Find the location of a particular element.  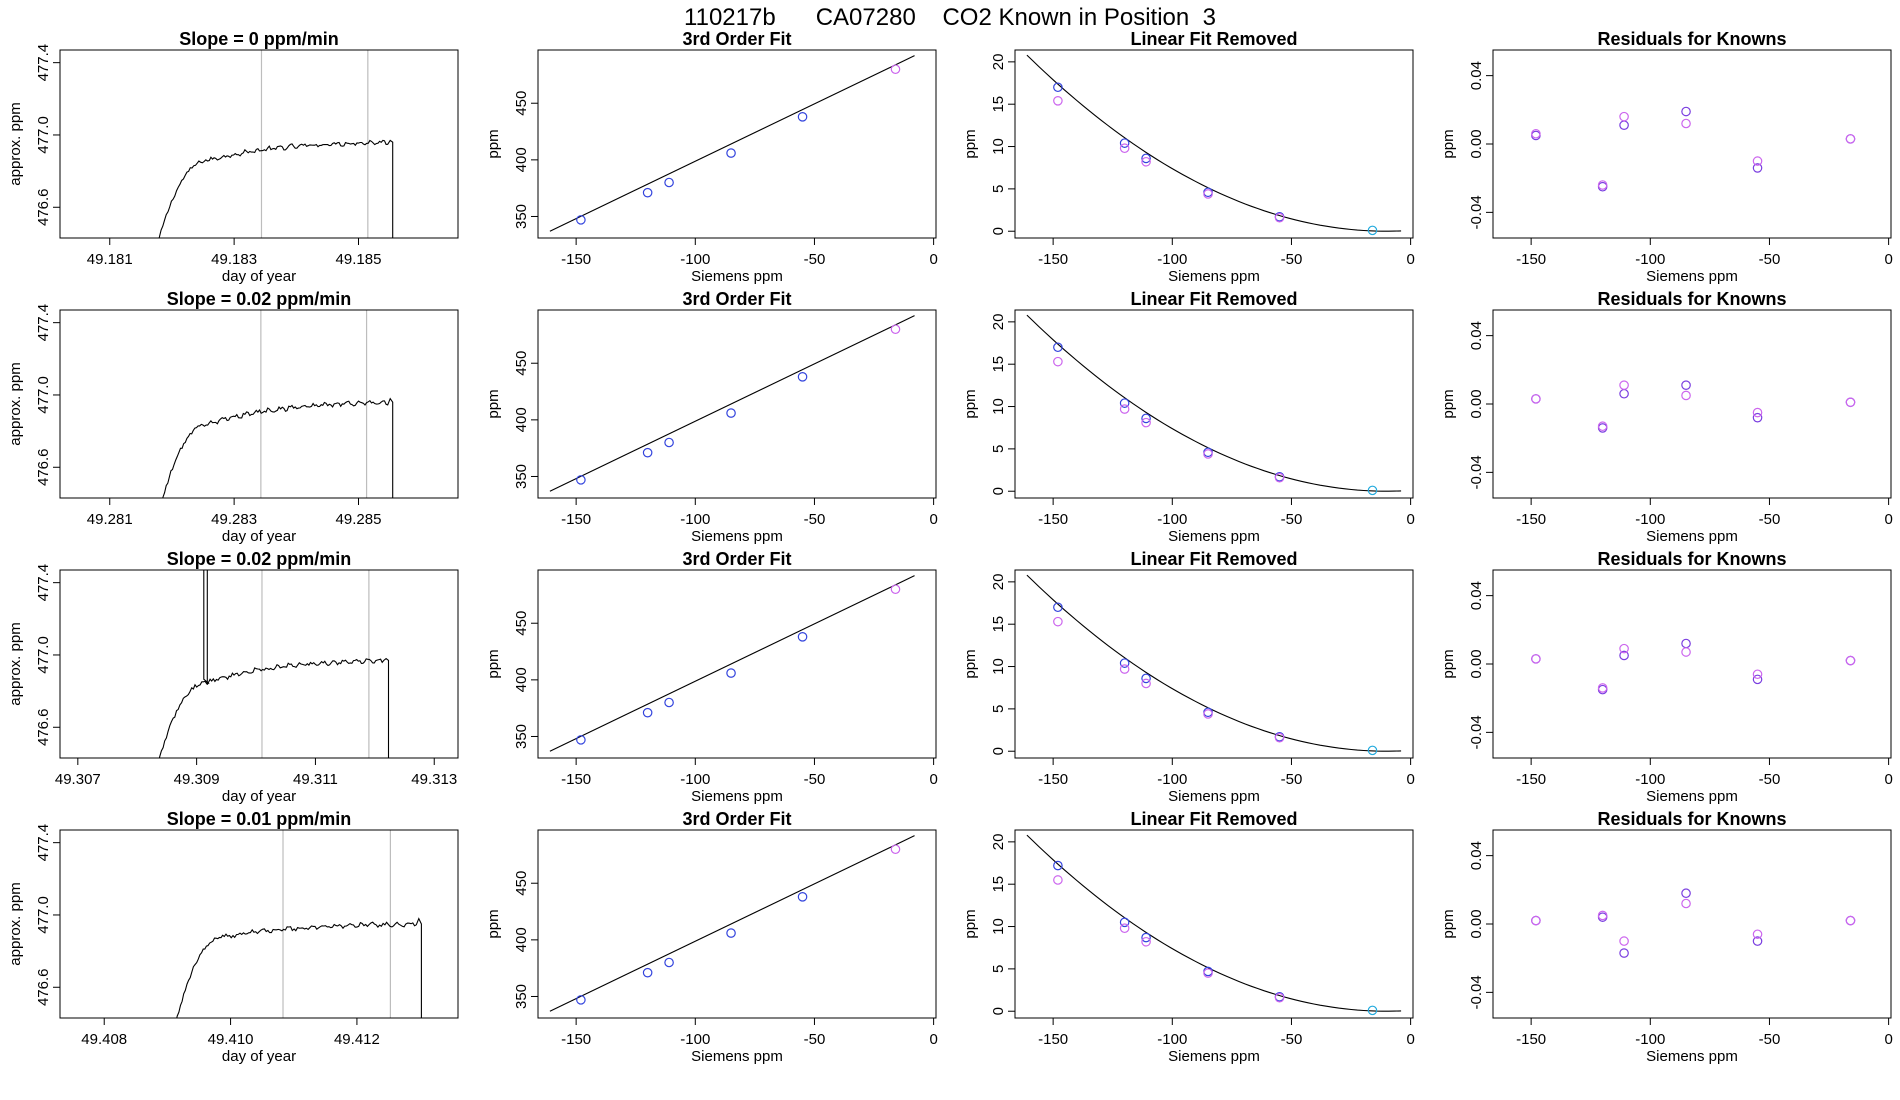

panel-title: Slope = 0 ppm/min is located at coordinates (259, 39).